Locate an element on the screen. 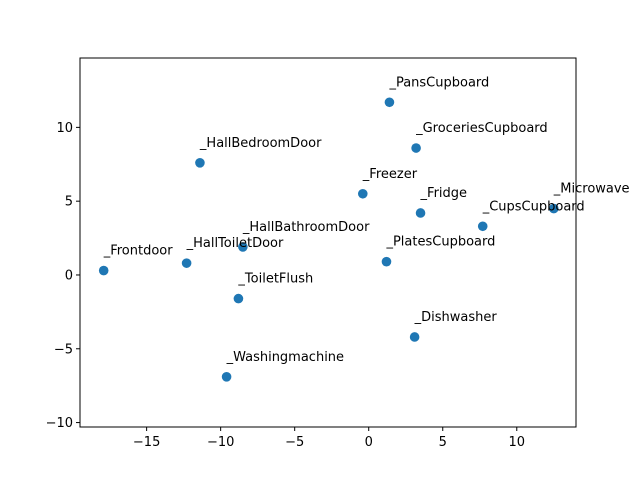 This screenshot has height=480, width=640. y-tick-label: −5 is located at coordinates (63, 349).